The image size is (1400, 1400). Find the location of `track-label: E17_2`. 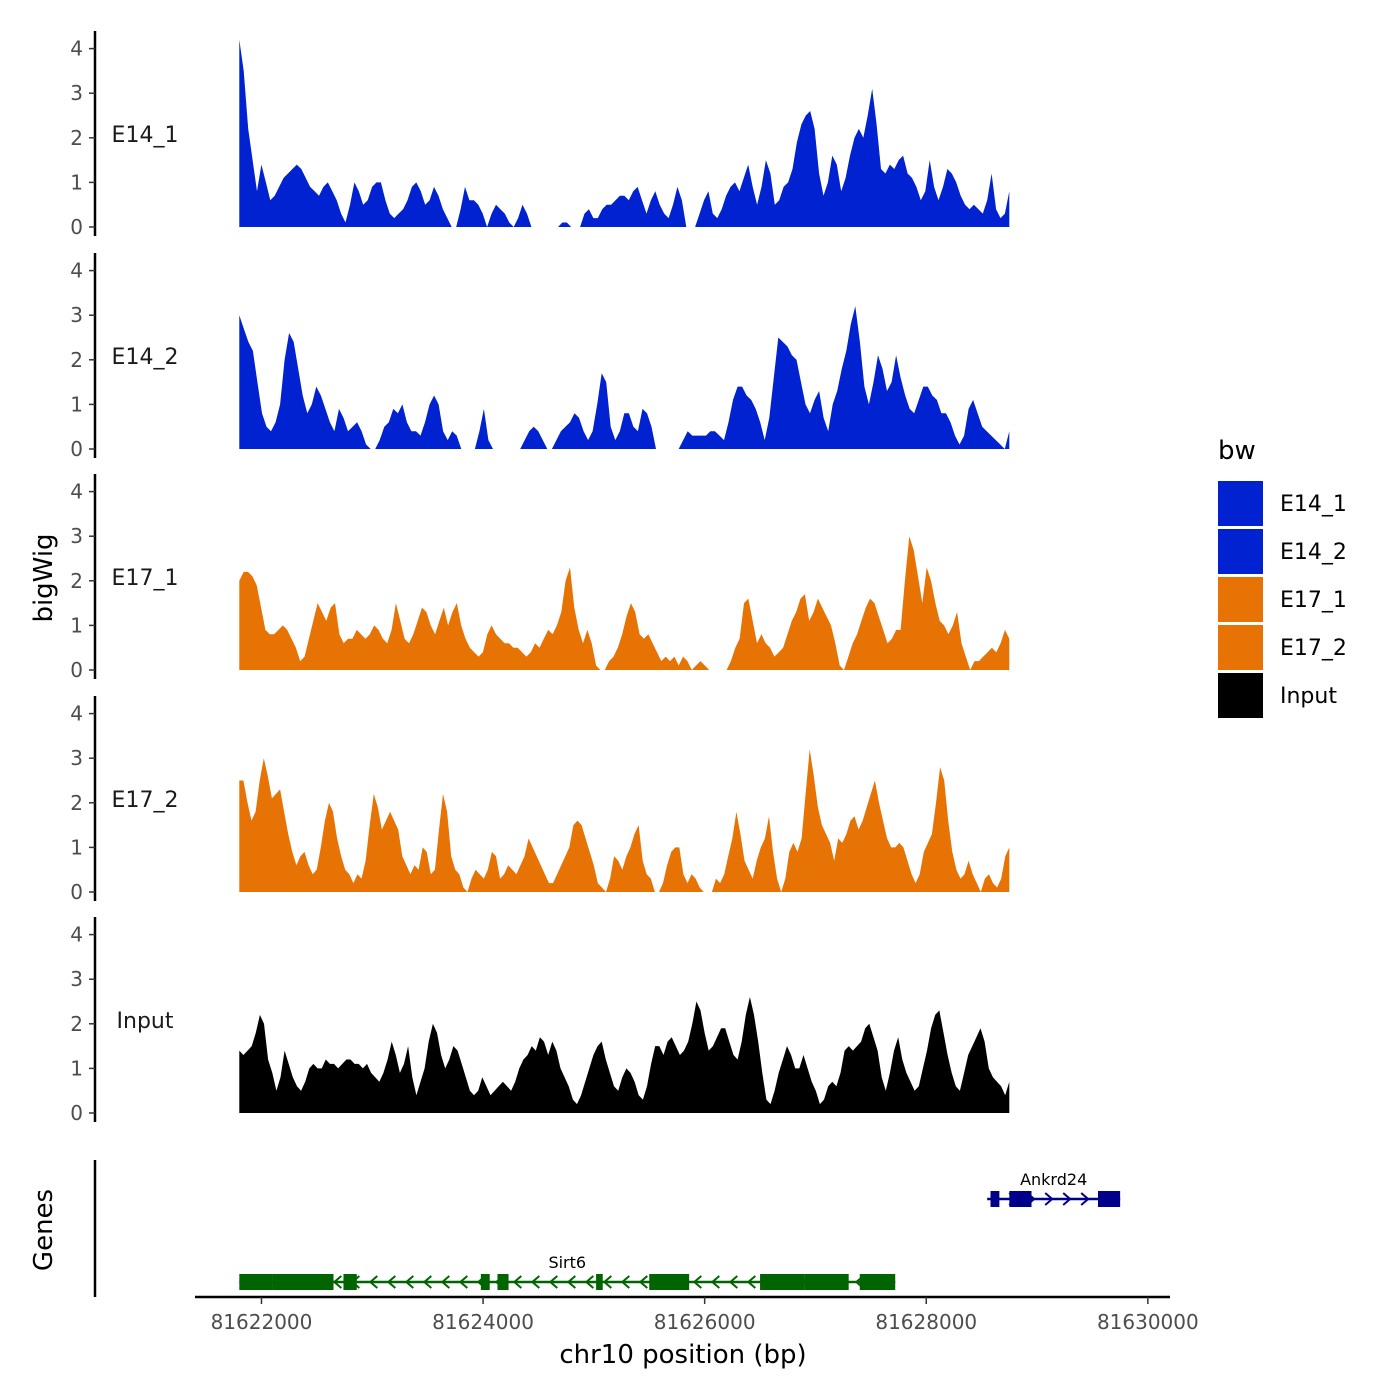

track-label: E17_2 is located at coordinates (145, 800).